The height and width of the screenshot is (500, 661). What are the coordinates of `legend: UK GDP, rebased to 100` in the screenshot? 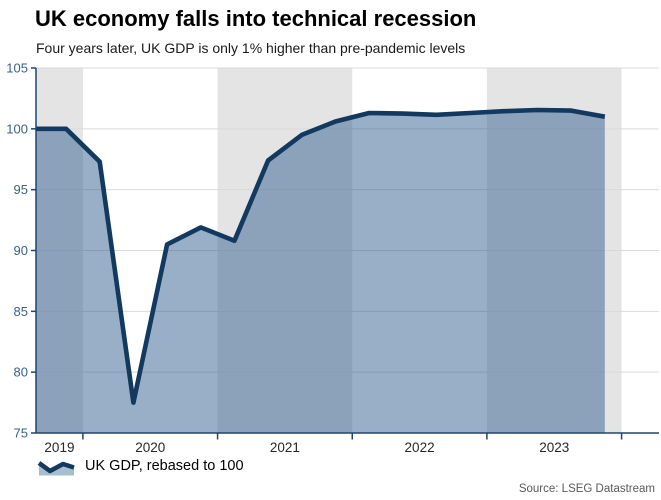 It's located at (140, 466).